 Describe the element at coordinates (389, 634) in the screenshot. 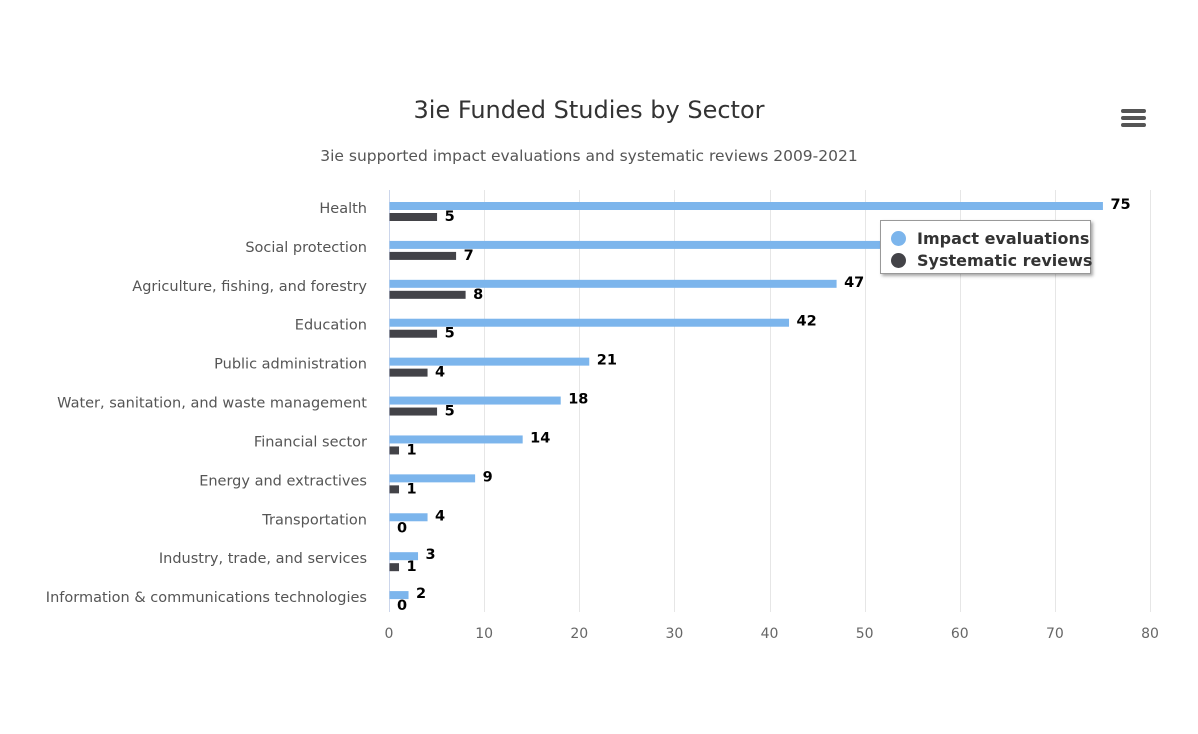

I see `x-tick-label: 0` at that location.